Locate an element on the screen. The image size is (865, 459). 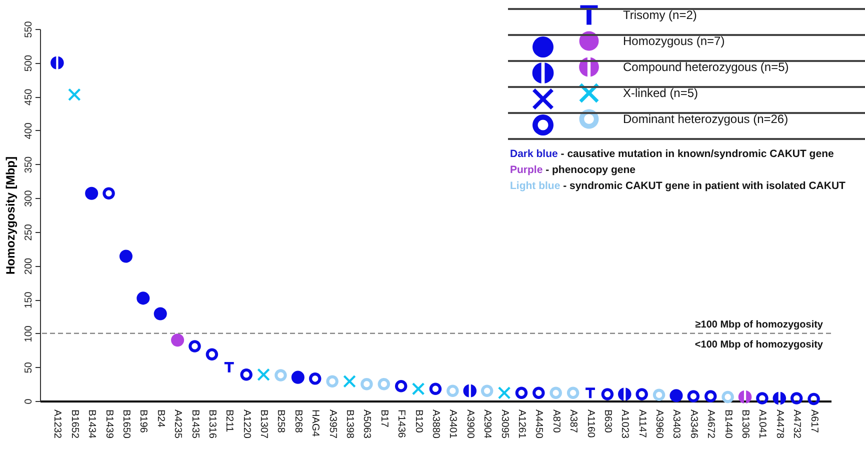
y-tick-label: 300 is located at coordinates (29, 198).